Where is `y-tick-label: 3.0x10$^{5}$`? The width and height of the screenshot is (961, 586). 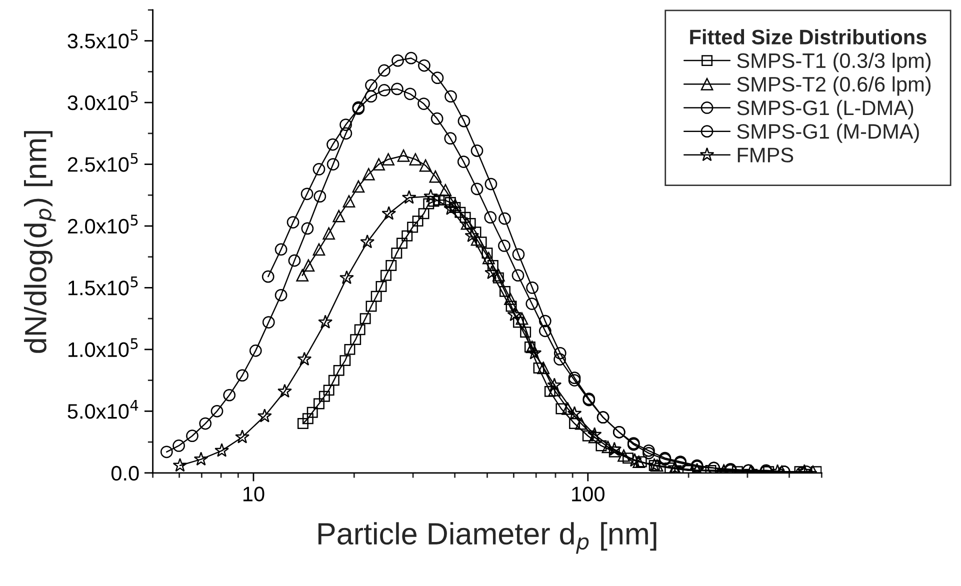
y-tick-label: 3.0x10$^{5}$ is located at coordinates (103, 100).